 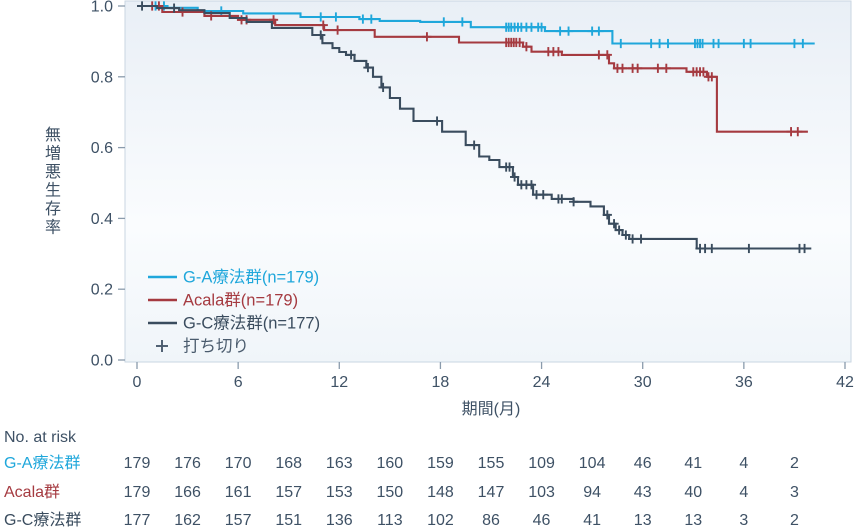 What do you see at coordinates (542, 382) in the screenshot?
I see `x-axis-tick-label: 24` at bounding box center [542, 382].